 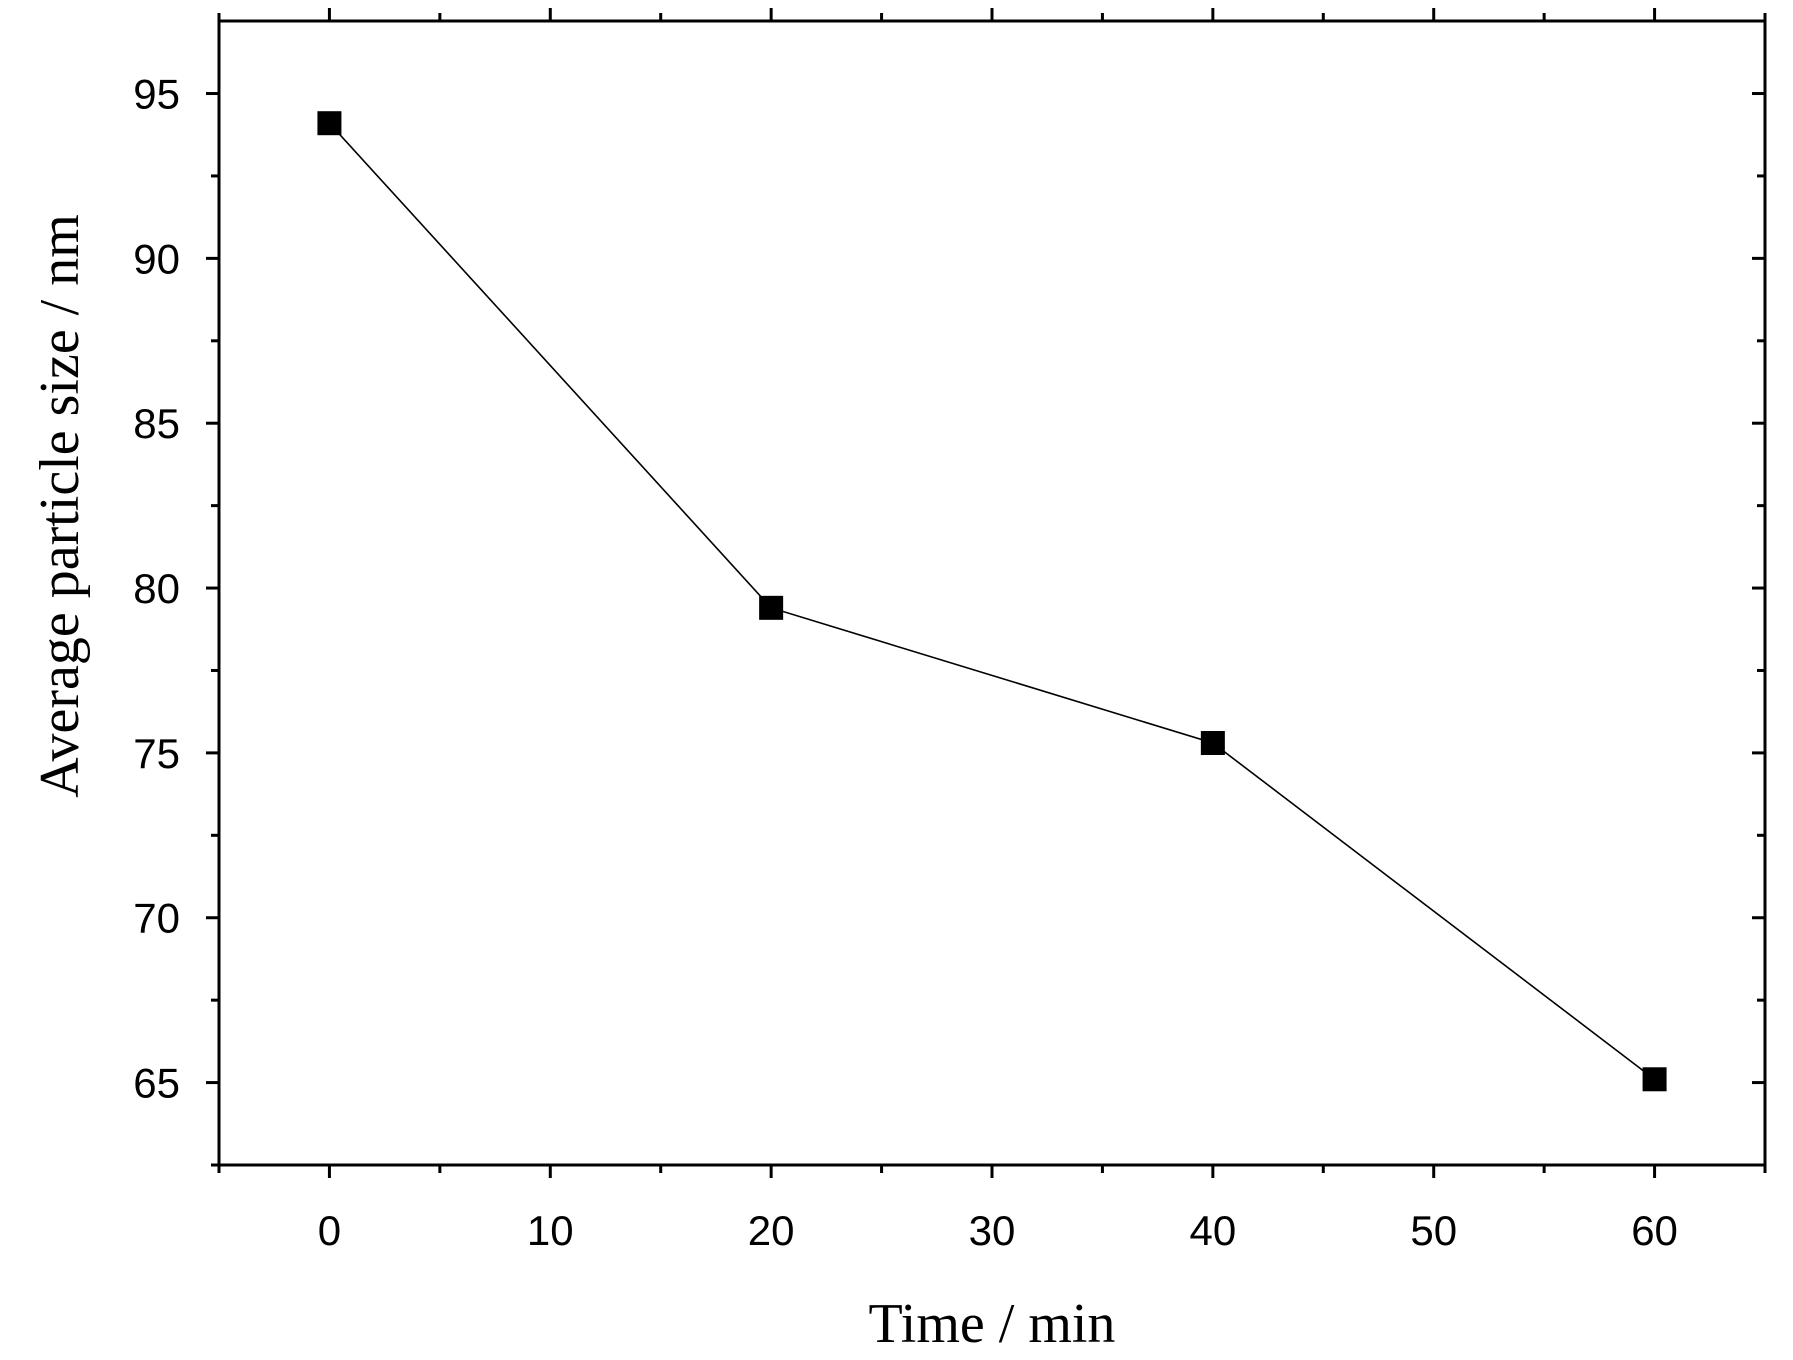 I want to click on y-tick-labels: 65 70 75 80 85 90 95, so click(x=156, y=589).